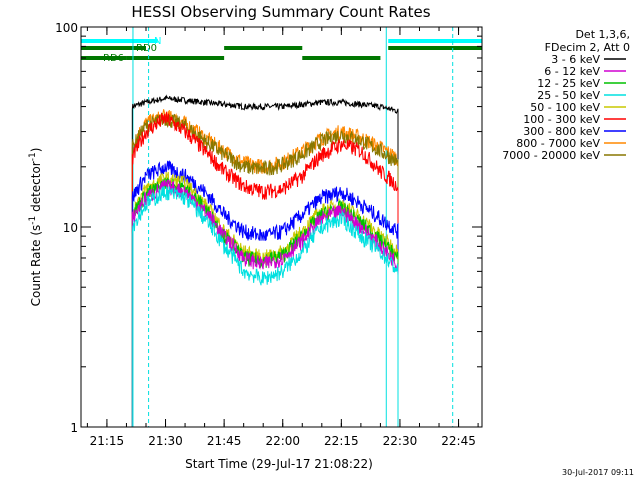  What do you see at coordinates (279, 464) in the screenshot?
I see `x-axis-label: Start Time (29-Jul-17 21:08:22)` at bounding box center [279, 464].